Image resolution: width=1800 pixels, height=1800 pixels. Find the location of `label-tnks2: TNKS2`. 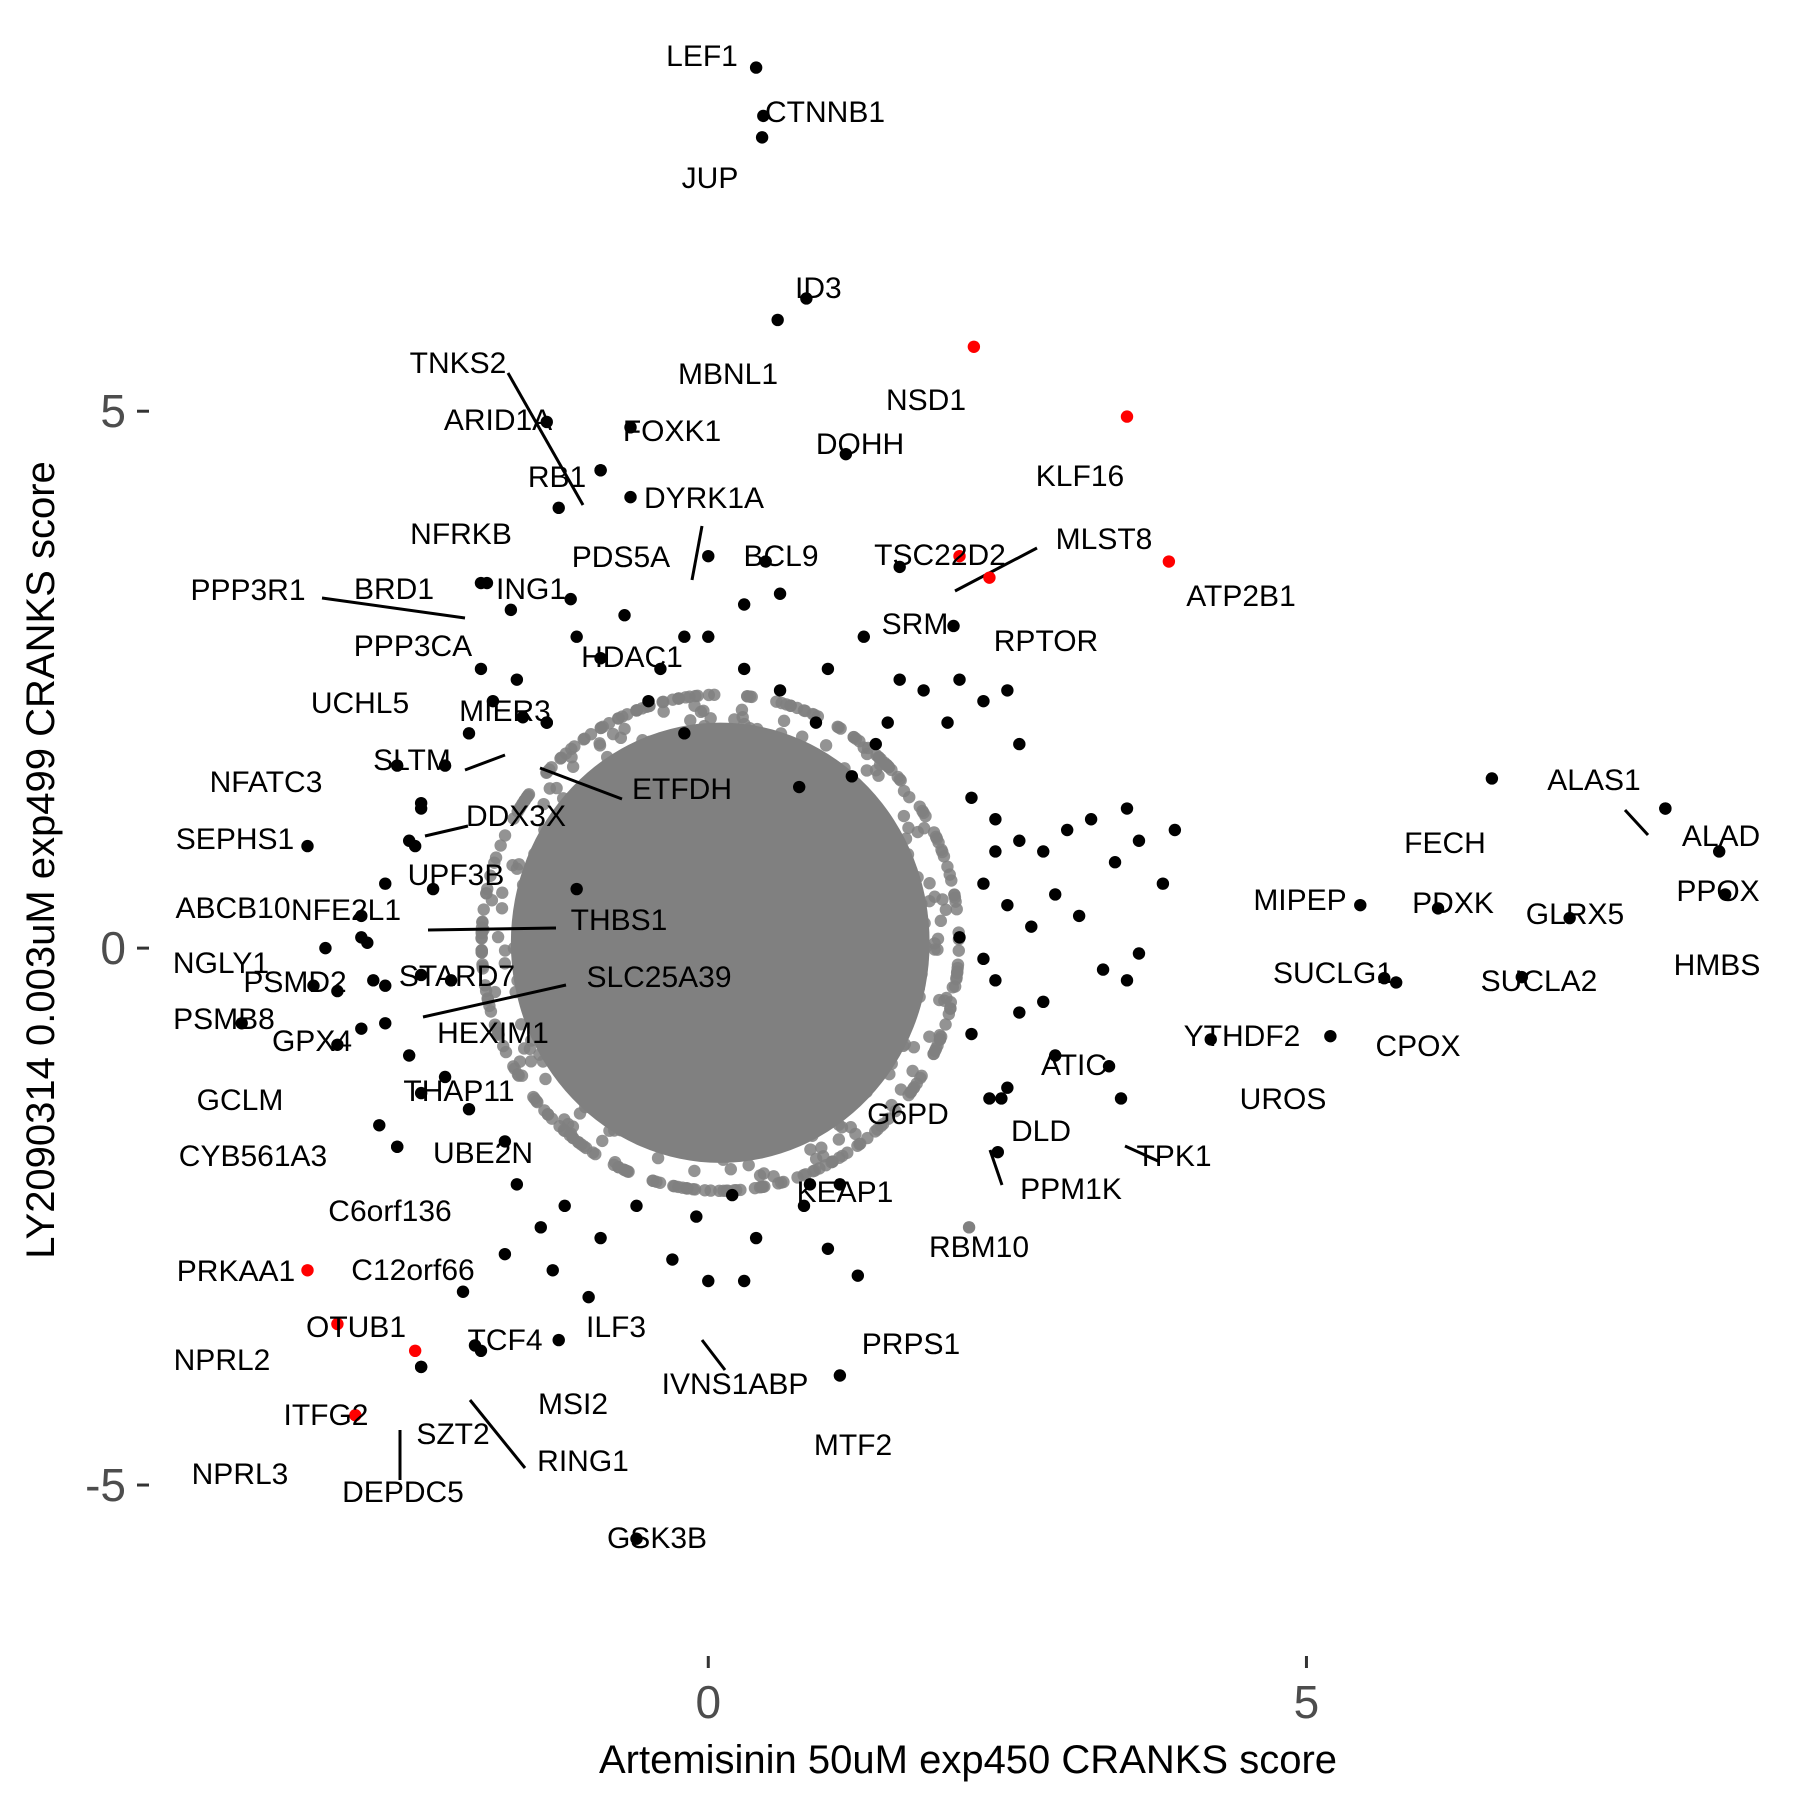

label-tnks2: TNKS2 is located at coordinates (458, 363).